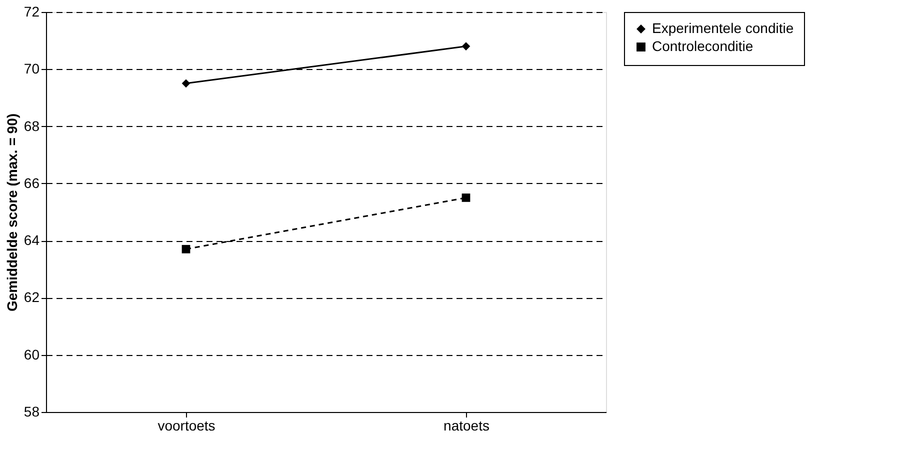 Image resolution: width=915 pixels, height=470 pixels. What do you see at coordinates (32, 182) in the screenshot?
I see `y-tick-label: 66` at bounding box center [32, 182].